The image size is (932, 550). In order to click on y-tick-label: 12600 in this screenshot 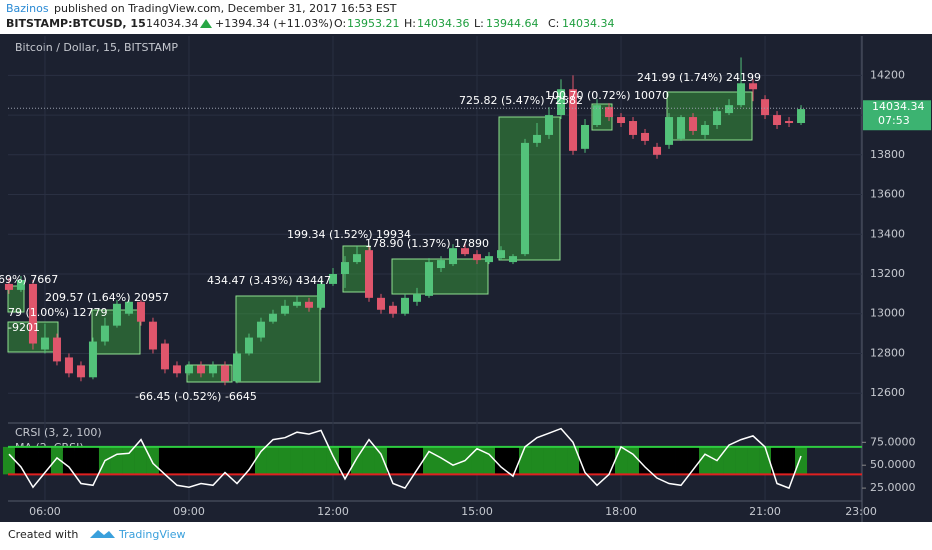, I will do `click(887, 392)`.